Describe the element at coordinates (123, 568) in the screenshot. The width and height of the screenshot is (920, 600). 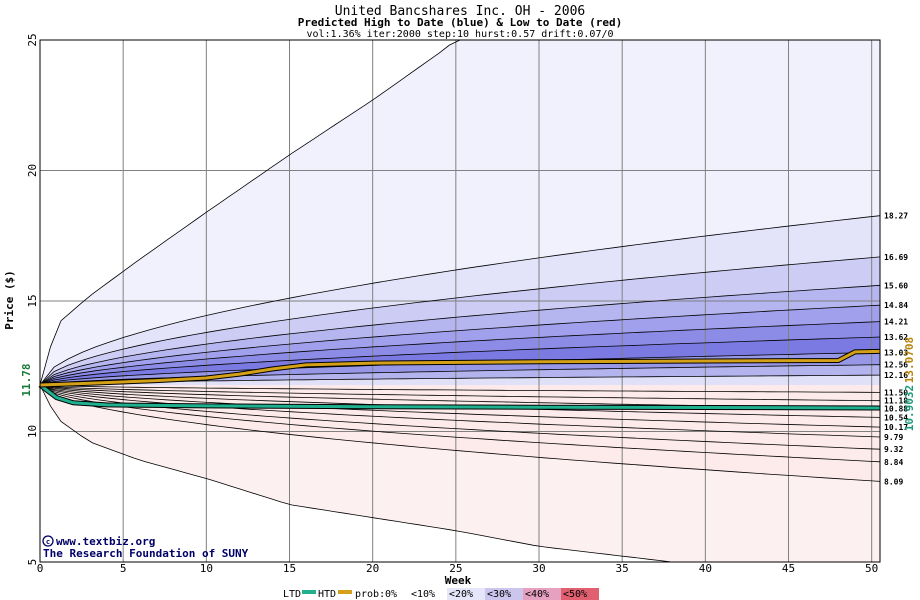
I see `x-tick-label-1: 5` at that location.